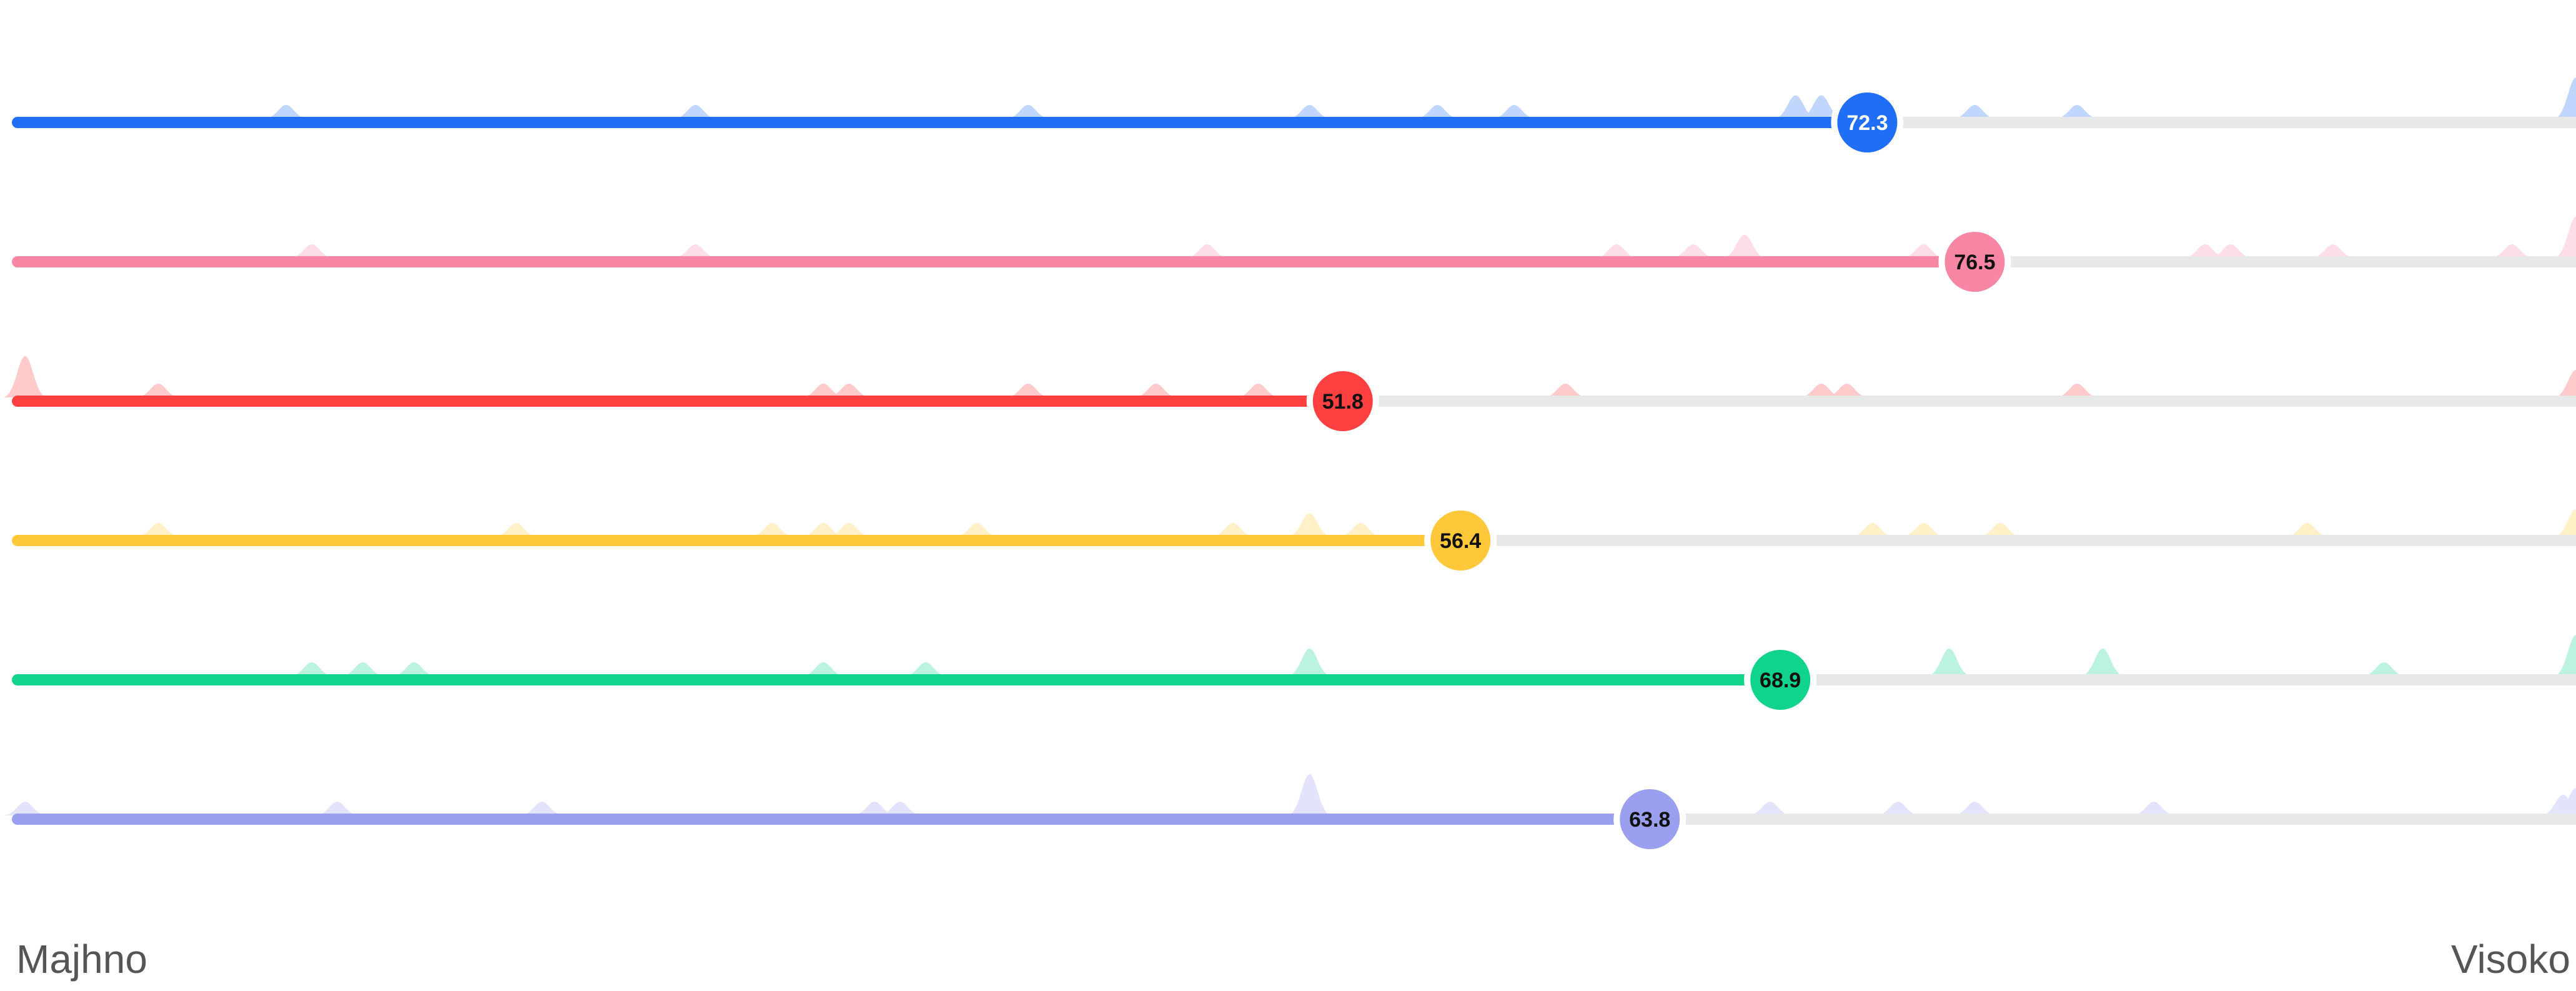 Image resolution: width=2576 pixels, height=991 pixels. I want to click on slider-value-label: 56.4, so click(1460, 541).